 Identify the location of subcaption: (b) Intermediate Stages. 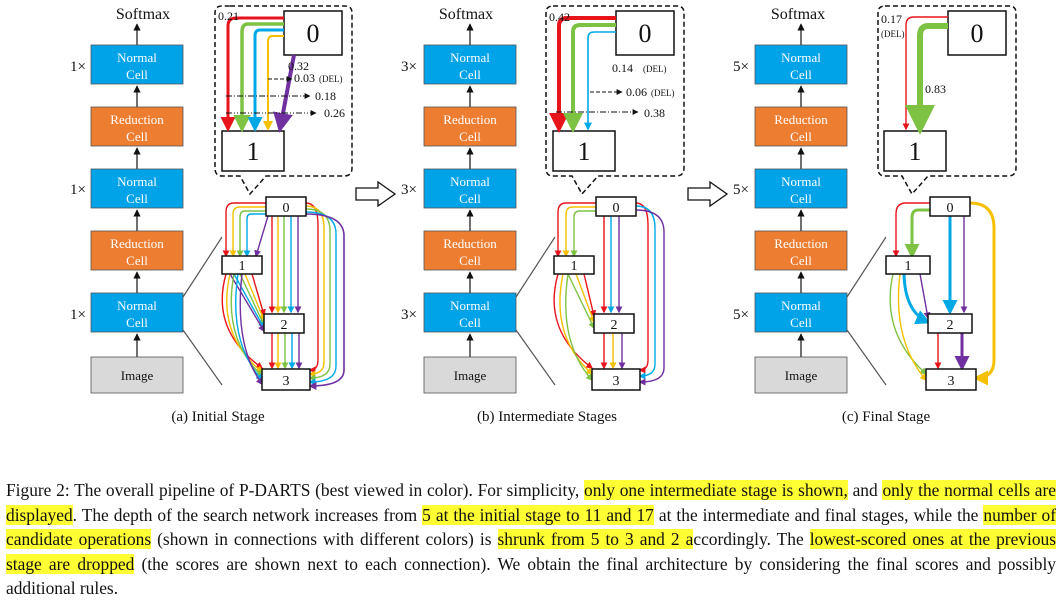
(547, 417).